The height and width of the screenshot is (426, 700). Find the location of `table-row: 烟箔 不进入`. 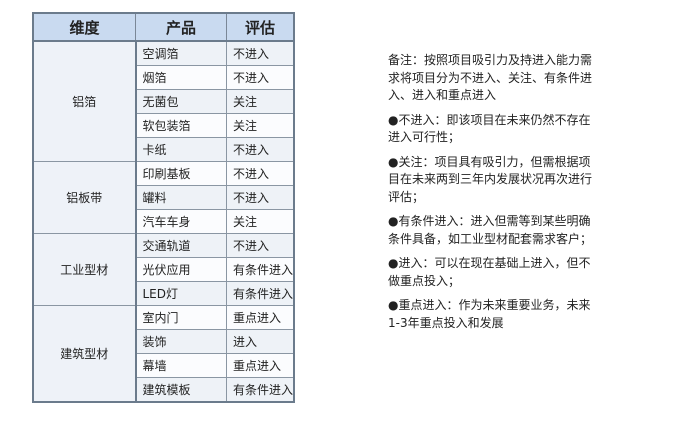

table-row: 烟箔 不进入 is located at coordinates (164, 77).